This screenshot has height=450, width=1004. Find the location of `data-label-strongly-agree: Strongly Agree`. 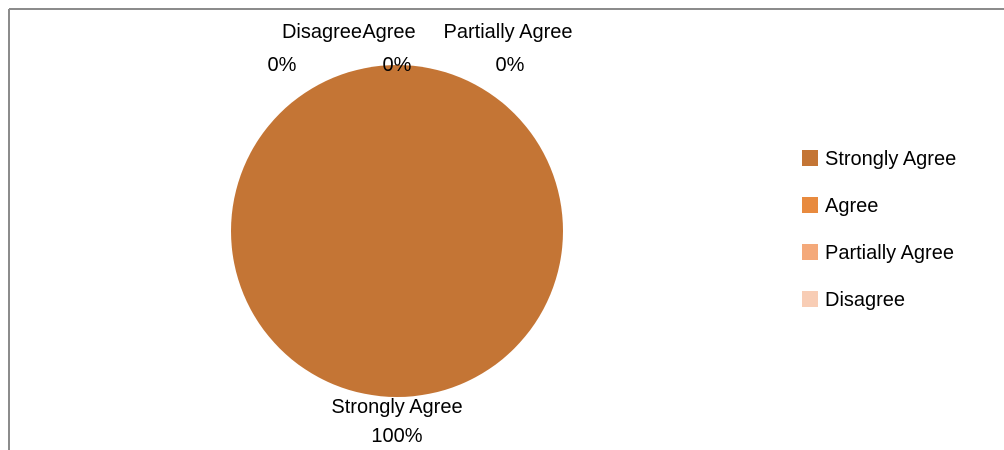

data-label-strongly-agree: Strongly Agree is located at coordinates (396, 407).